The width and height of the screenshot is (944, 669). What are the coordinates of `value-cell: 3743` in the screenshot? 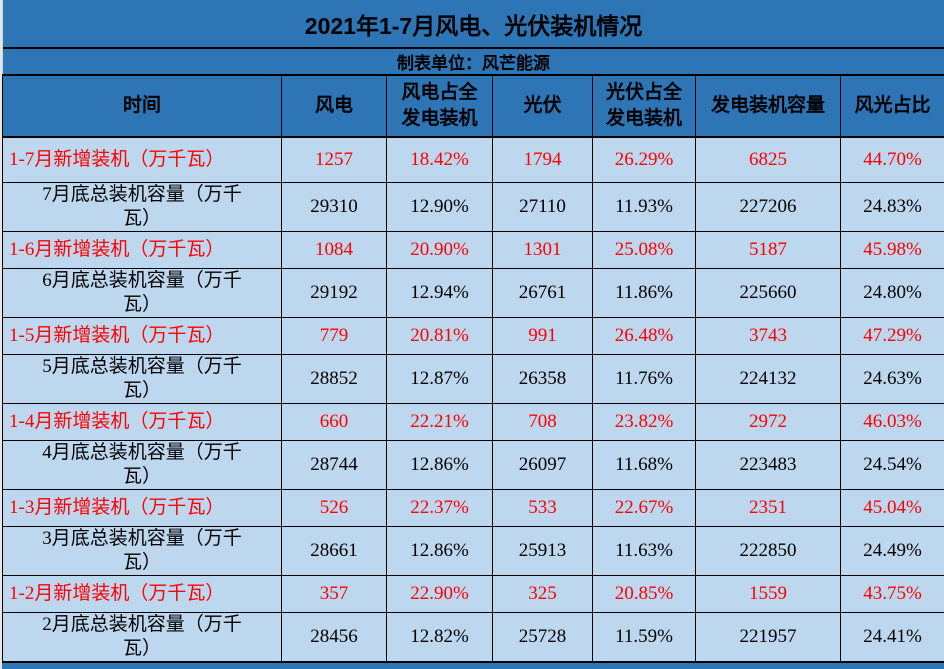 It's located at (768, 335).